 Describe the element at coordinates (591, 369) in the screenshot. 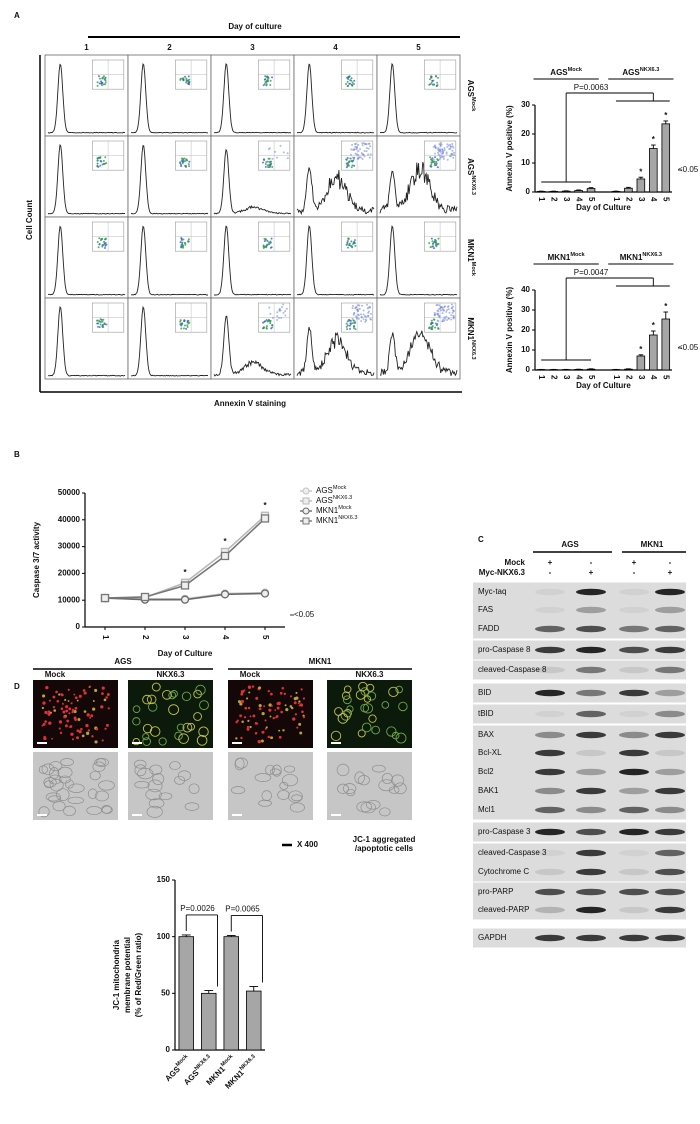

I see `bar` at that location.